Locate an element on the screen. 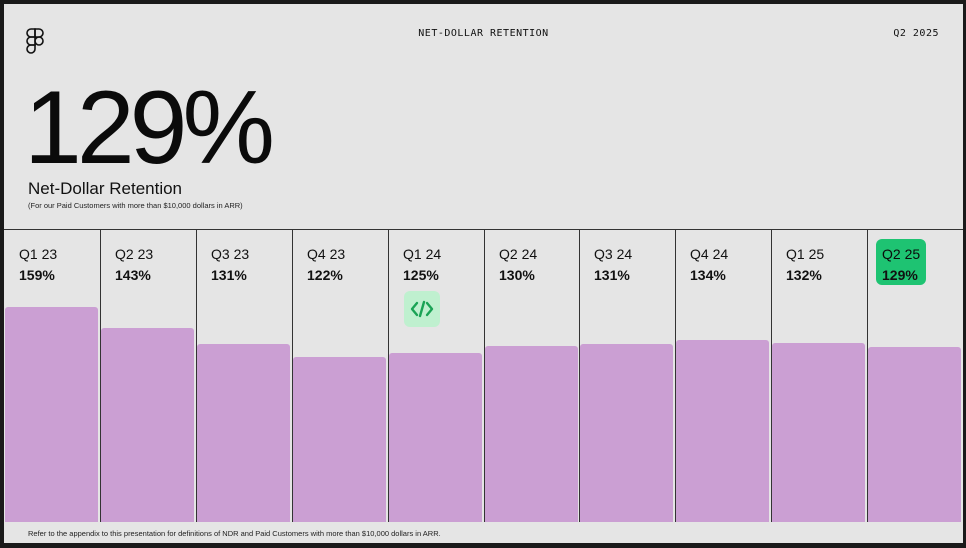  quarter-label: Q4 23 is located at coordinates (326, 254).